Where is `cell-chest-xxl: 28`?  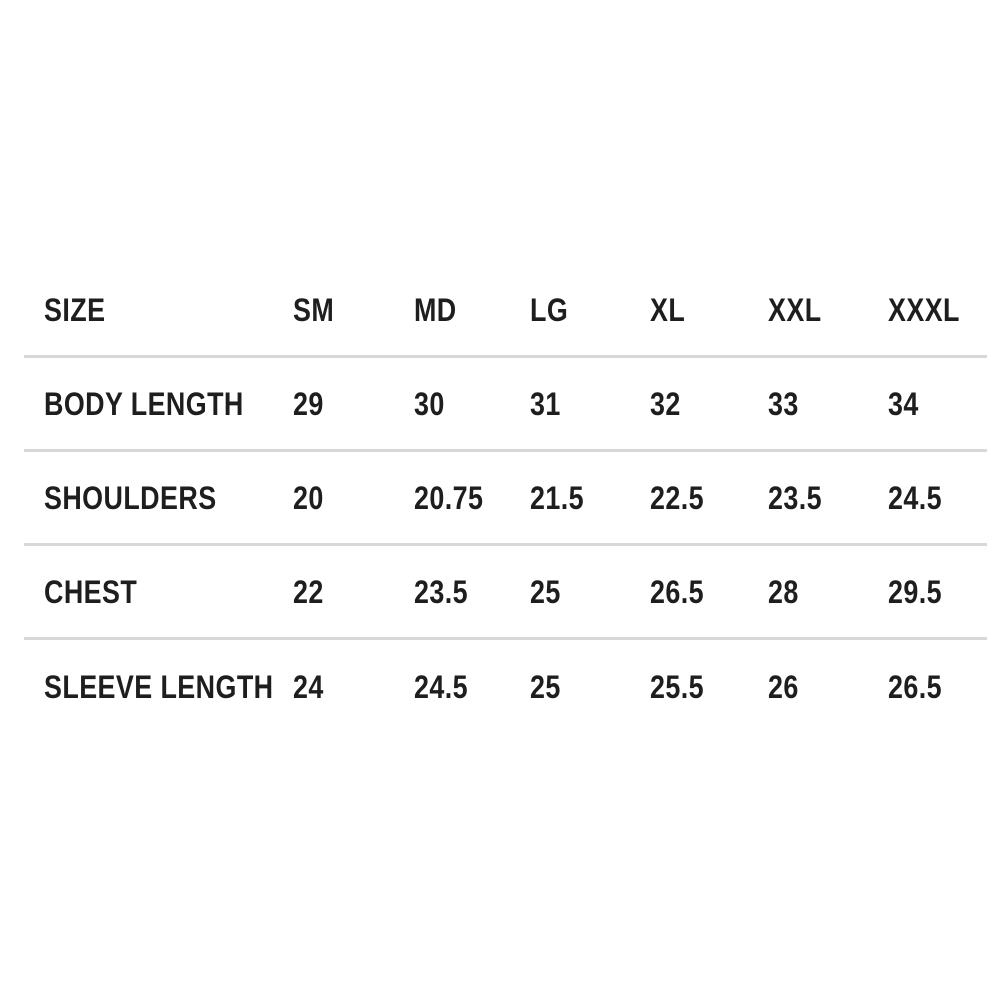 cell-chest-xxl: 28 is located at coordinates (783, 591).